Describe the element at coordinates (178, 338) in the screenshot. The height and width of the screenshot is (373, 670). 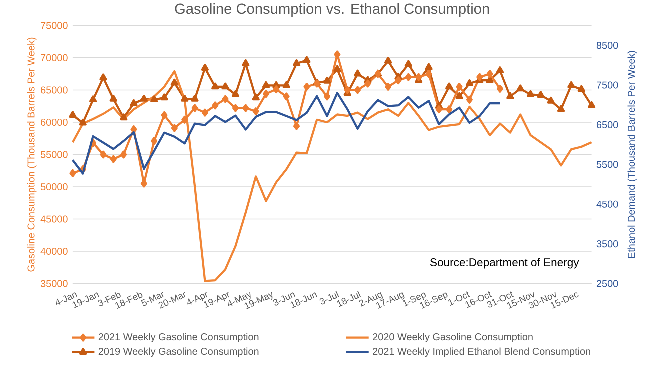
I see `legend-label: 2021 Weekly Gasoline Consumption` at that location.